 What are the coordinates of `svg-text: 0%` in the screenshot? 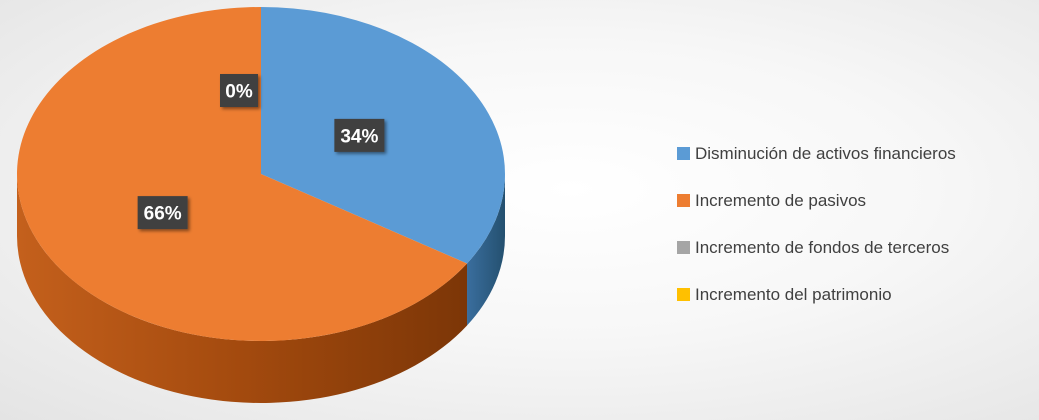 It's located at (239, 92).